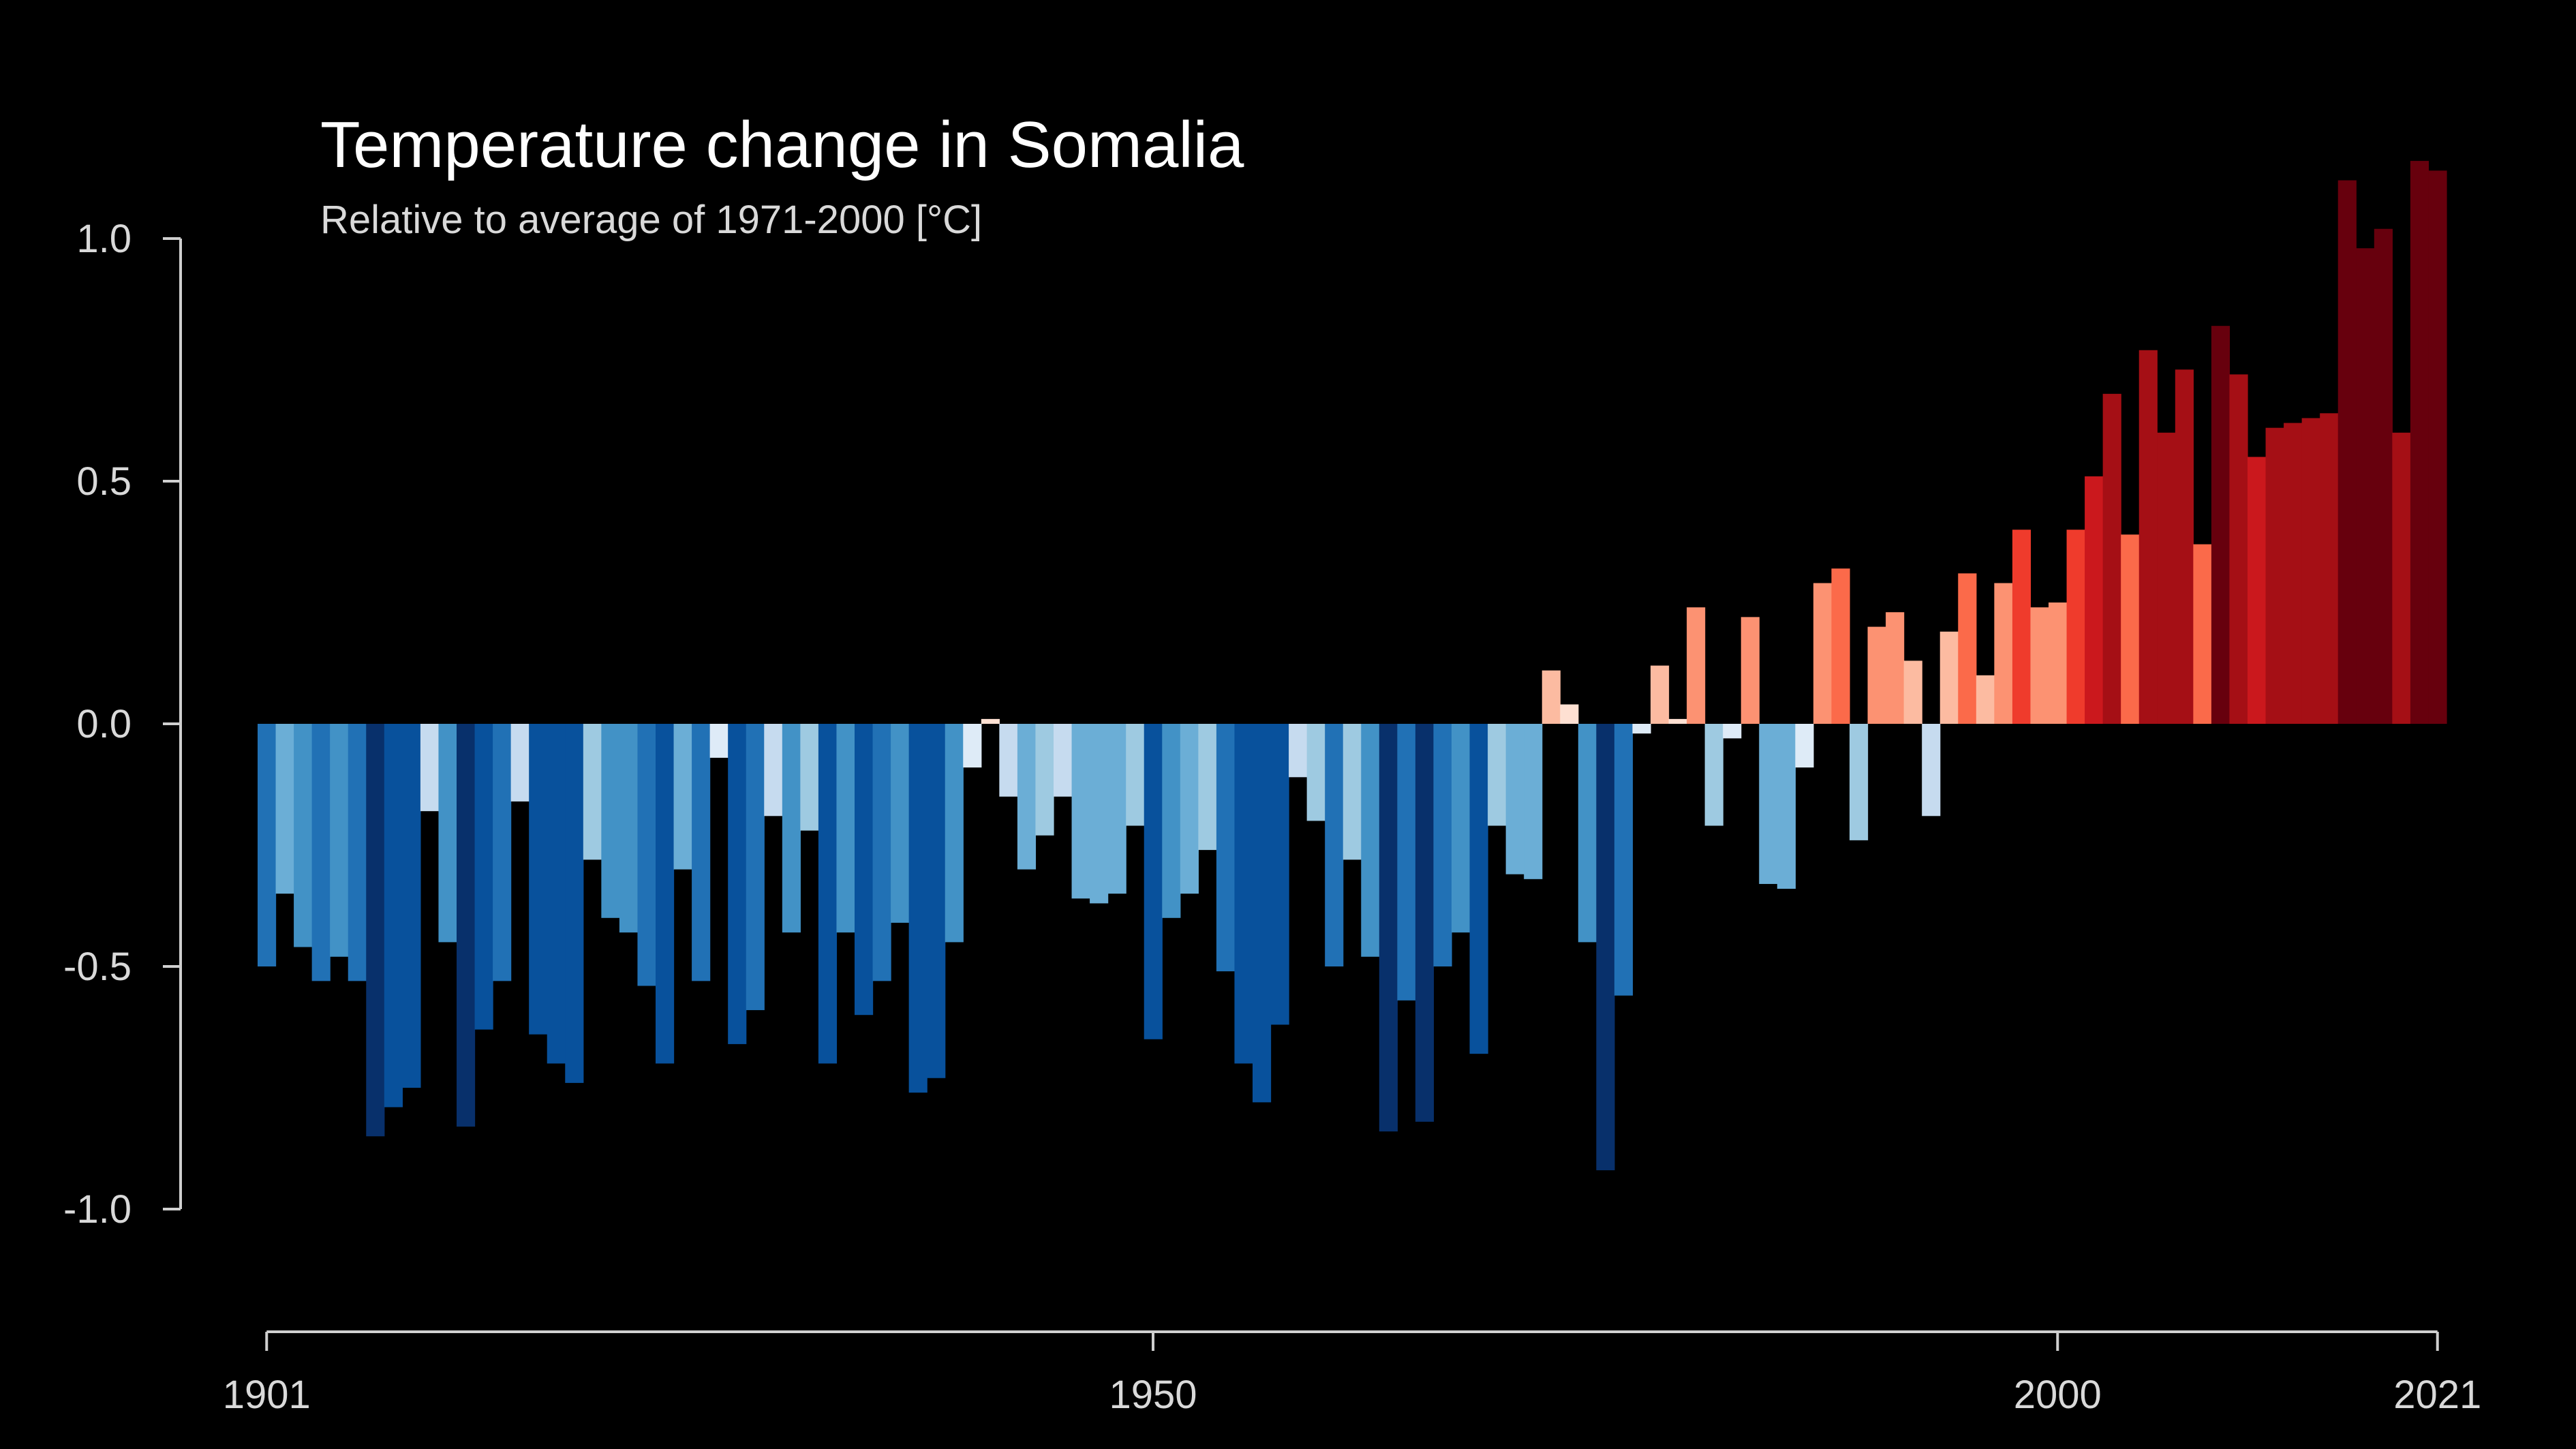 This screenshot has height=1449, width=2576. I want to click on bar-1931, so click(809, 778).